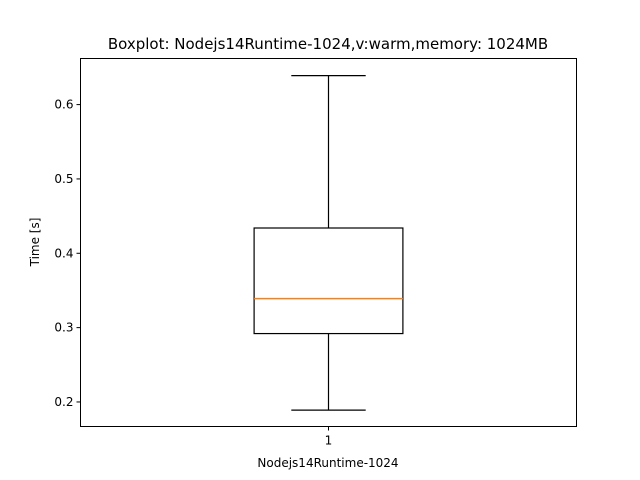 The width and height of the screenshot is (640, 480). Describe the element at coordinates (63, 253) in the screenshot. I see `y-tick-label: 0.4` at that location.